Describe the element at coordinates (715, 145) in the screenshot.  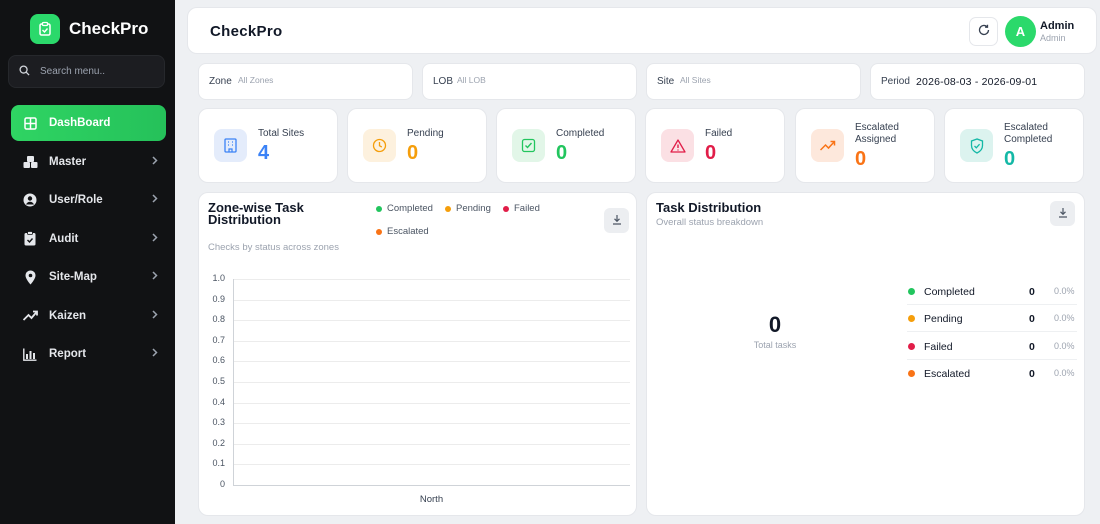
I see `stat-card-failed: Failed 0` at that location.